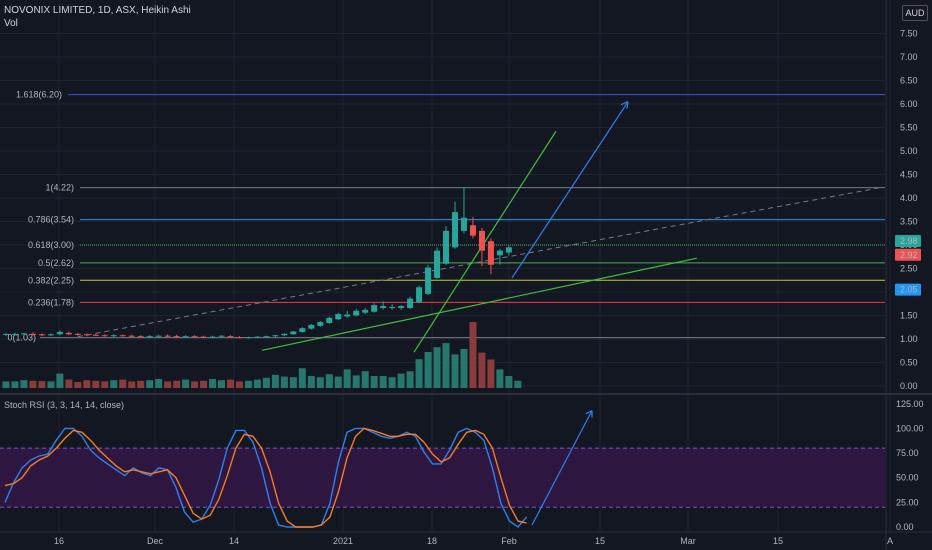 The height and width of the screenshot is (550, 932). I want to click on price-tick-label: 0.50, so click(909, 363).